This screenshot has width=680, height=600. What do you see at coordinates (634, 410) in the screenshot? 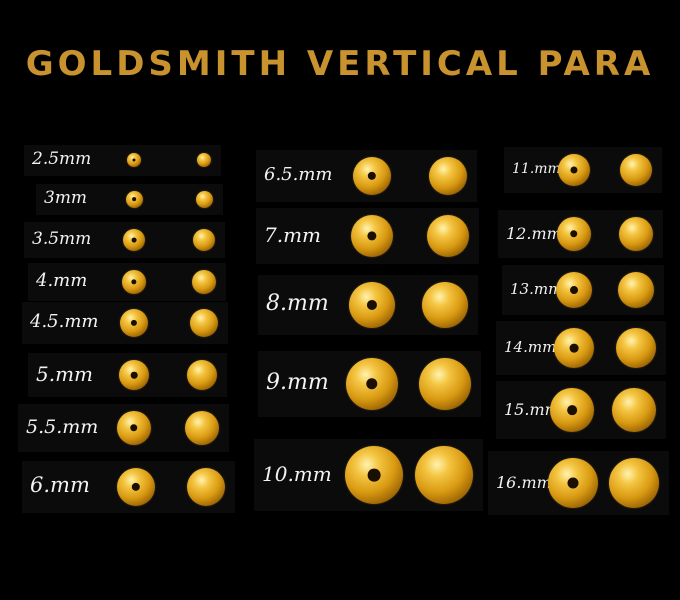
I see `gold-bead-side-15-mm` at bounding box center [634, 410].